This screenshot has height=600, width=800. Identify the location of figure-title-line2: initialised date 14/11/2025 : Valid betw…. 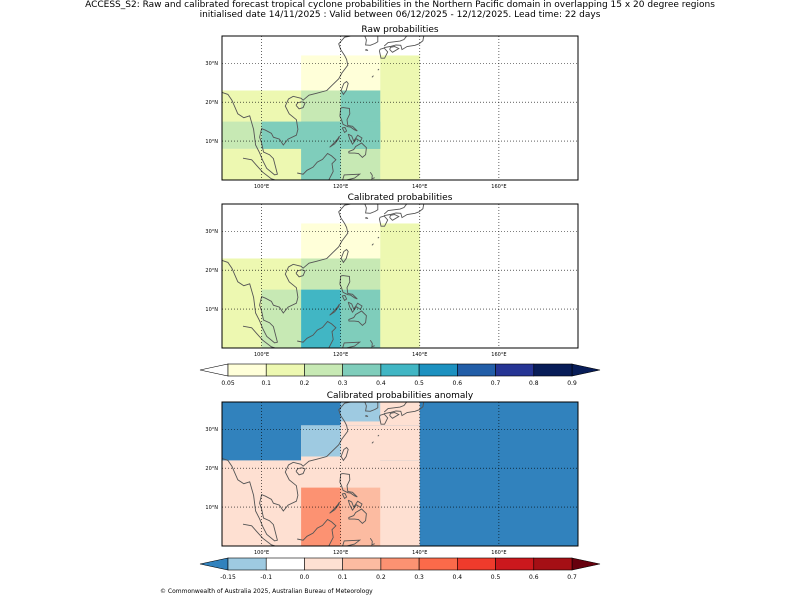
(400, 15).